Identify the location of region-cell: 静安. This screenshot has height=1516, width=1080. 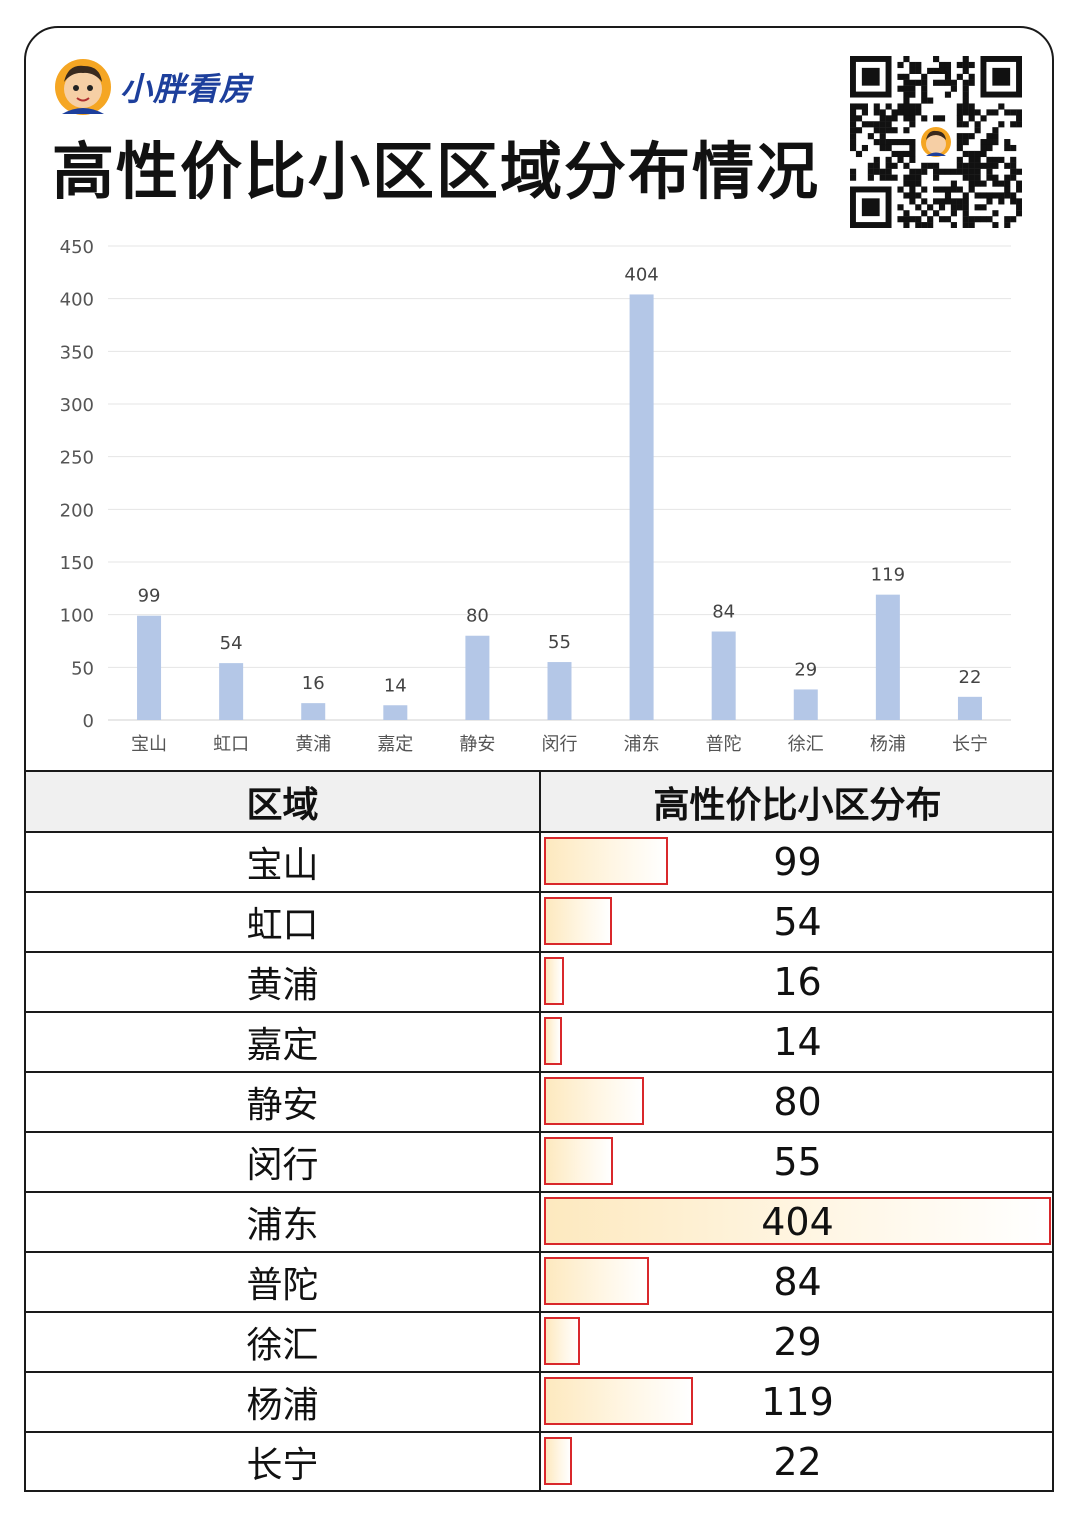
(283, 1102).